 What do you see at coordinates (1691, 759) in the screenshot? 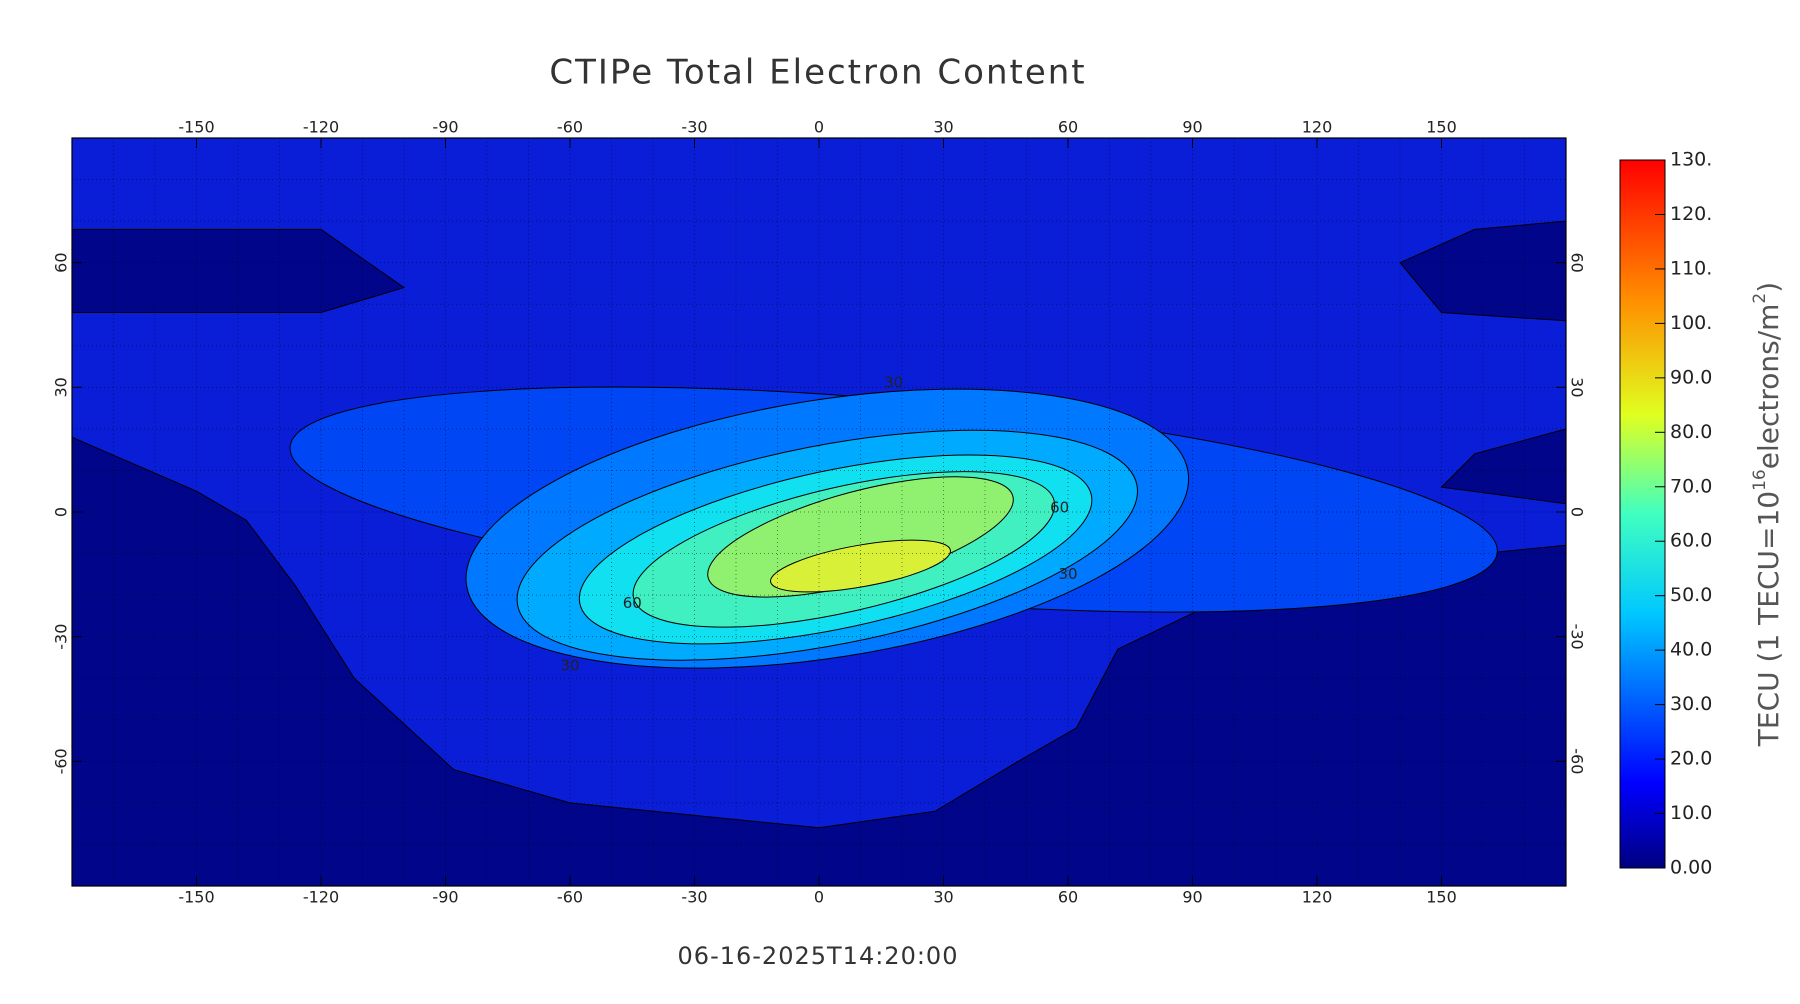
I see `colorbar-tick-label: 20.0` at bounding box center [1691, 759].